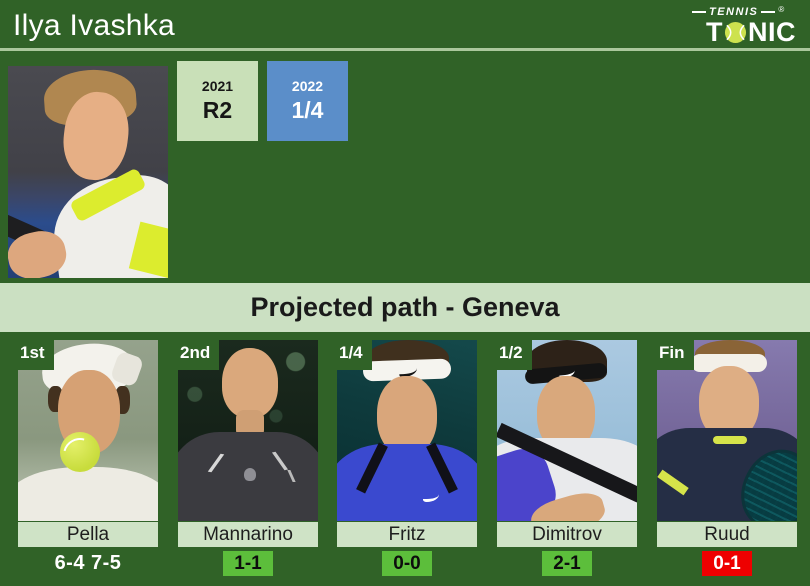 This screenshot has height=586, width=810. I want to click on section-heading: Projected path - Geneva, so click(405, 307).